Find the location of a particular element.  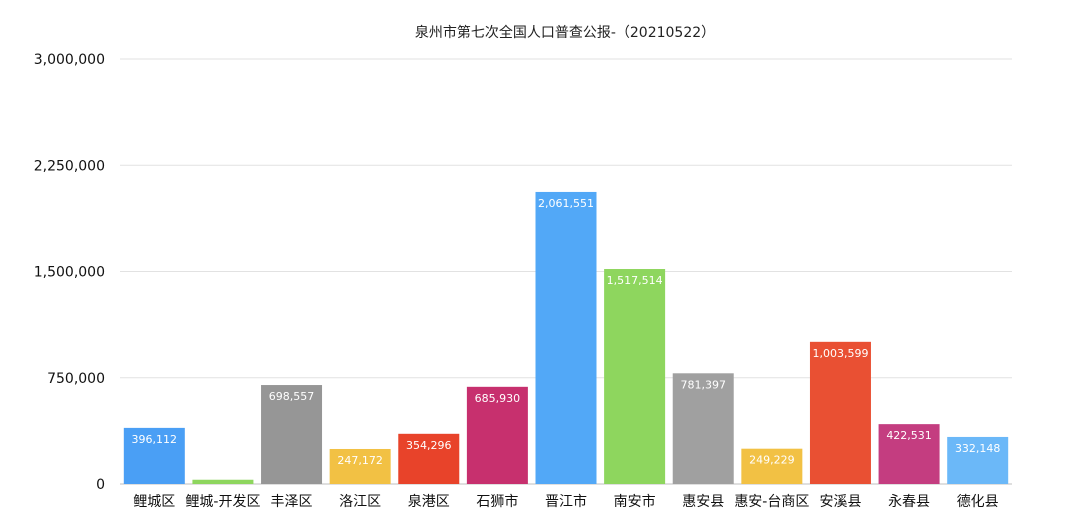

chart-title: 泉州市第七次全国人口普查公报-（20210522） is located at coordinates (565, 32).